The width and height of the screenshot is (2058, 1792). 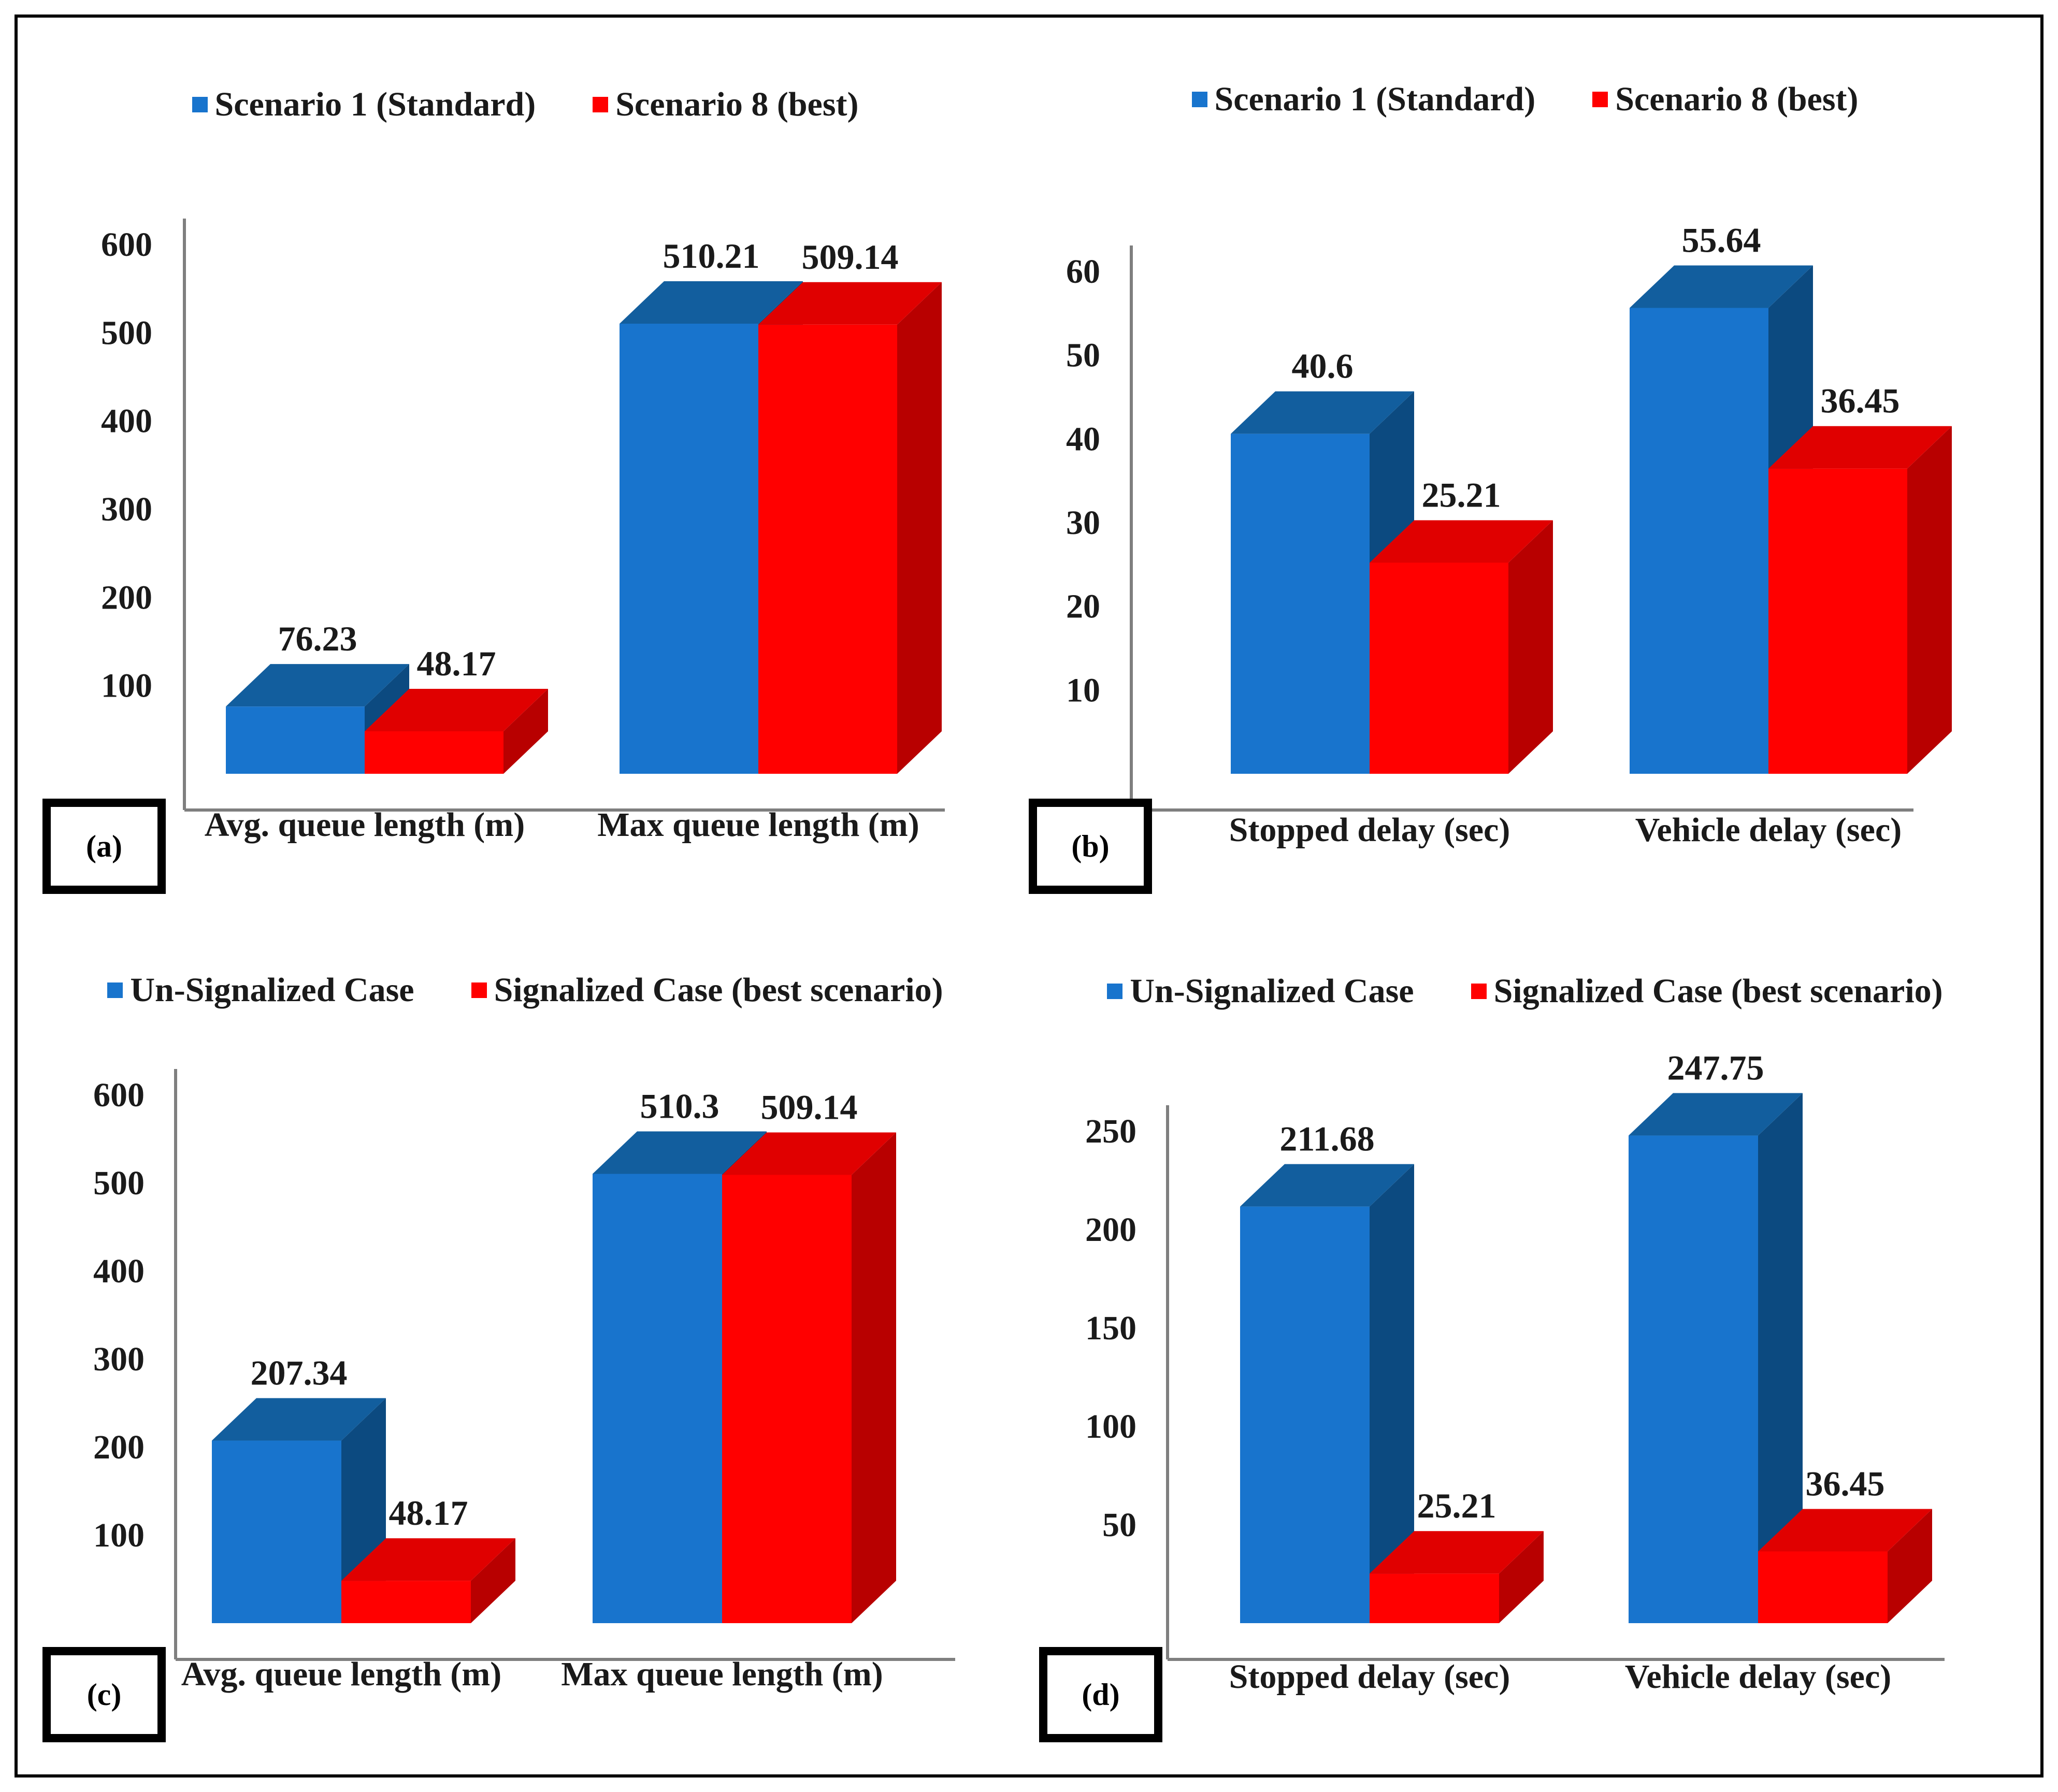 What do you see at coordinates (1083, 607) in the screenshot?
I see `y-tick-label: 20` at bounding box center [1083, 607].